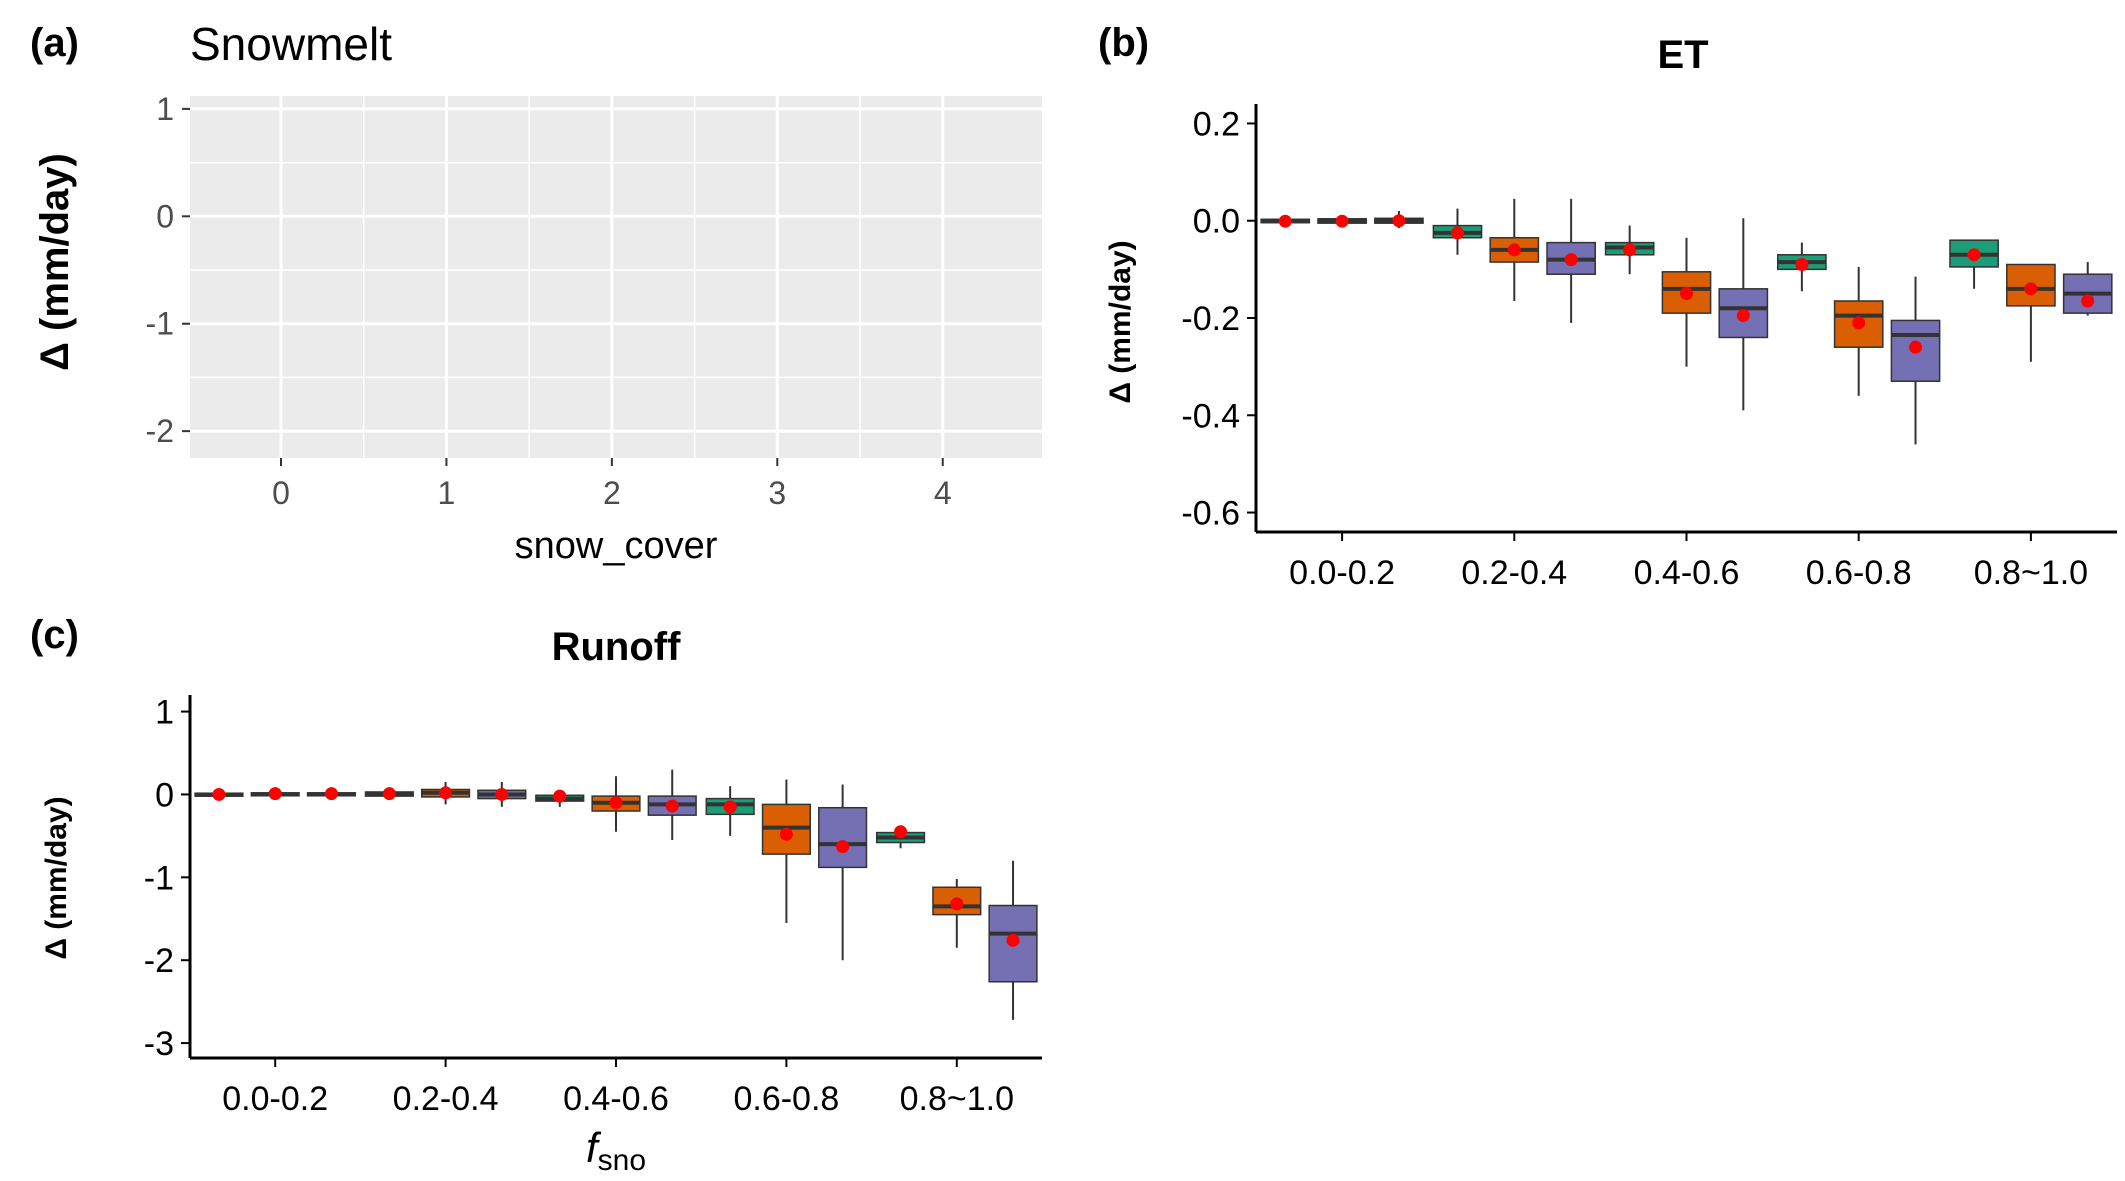  Describe the element at coordinates (447, 493) in the screenshot. I see `panel-a-xtick-label: 1` at that location.